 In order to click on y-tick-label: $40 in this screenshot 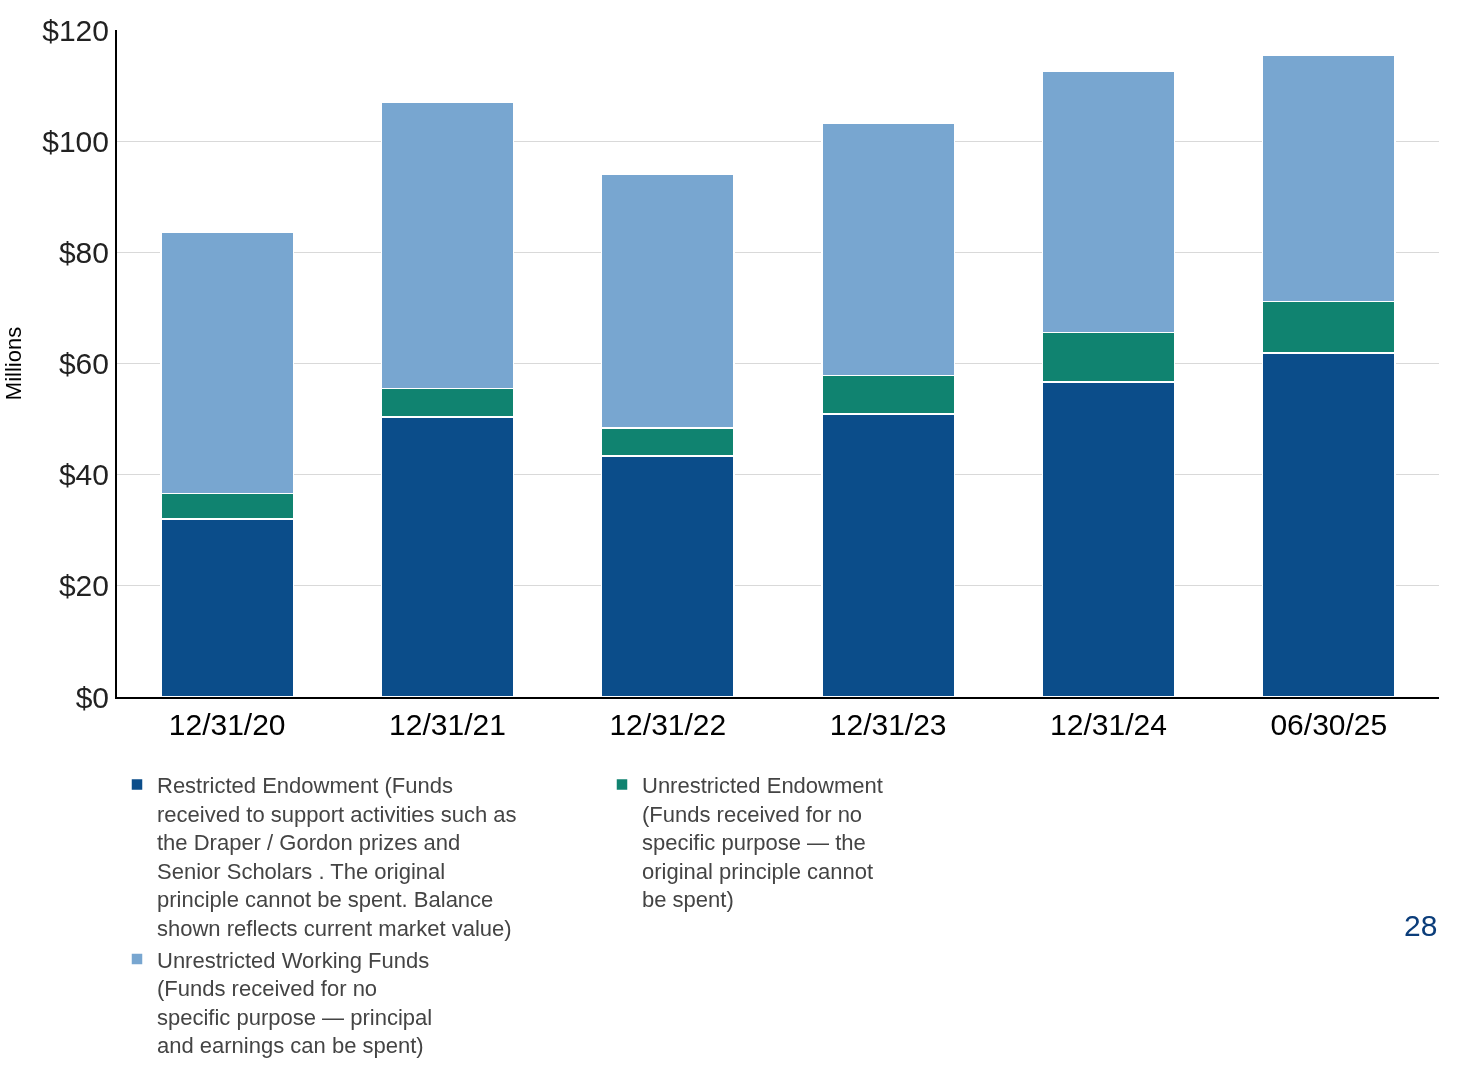, I will do `click(83, 475)`.